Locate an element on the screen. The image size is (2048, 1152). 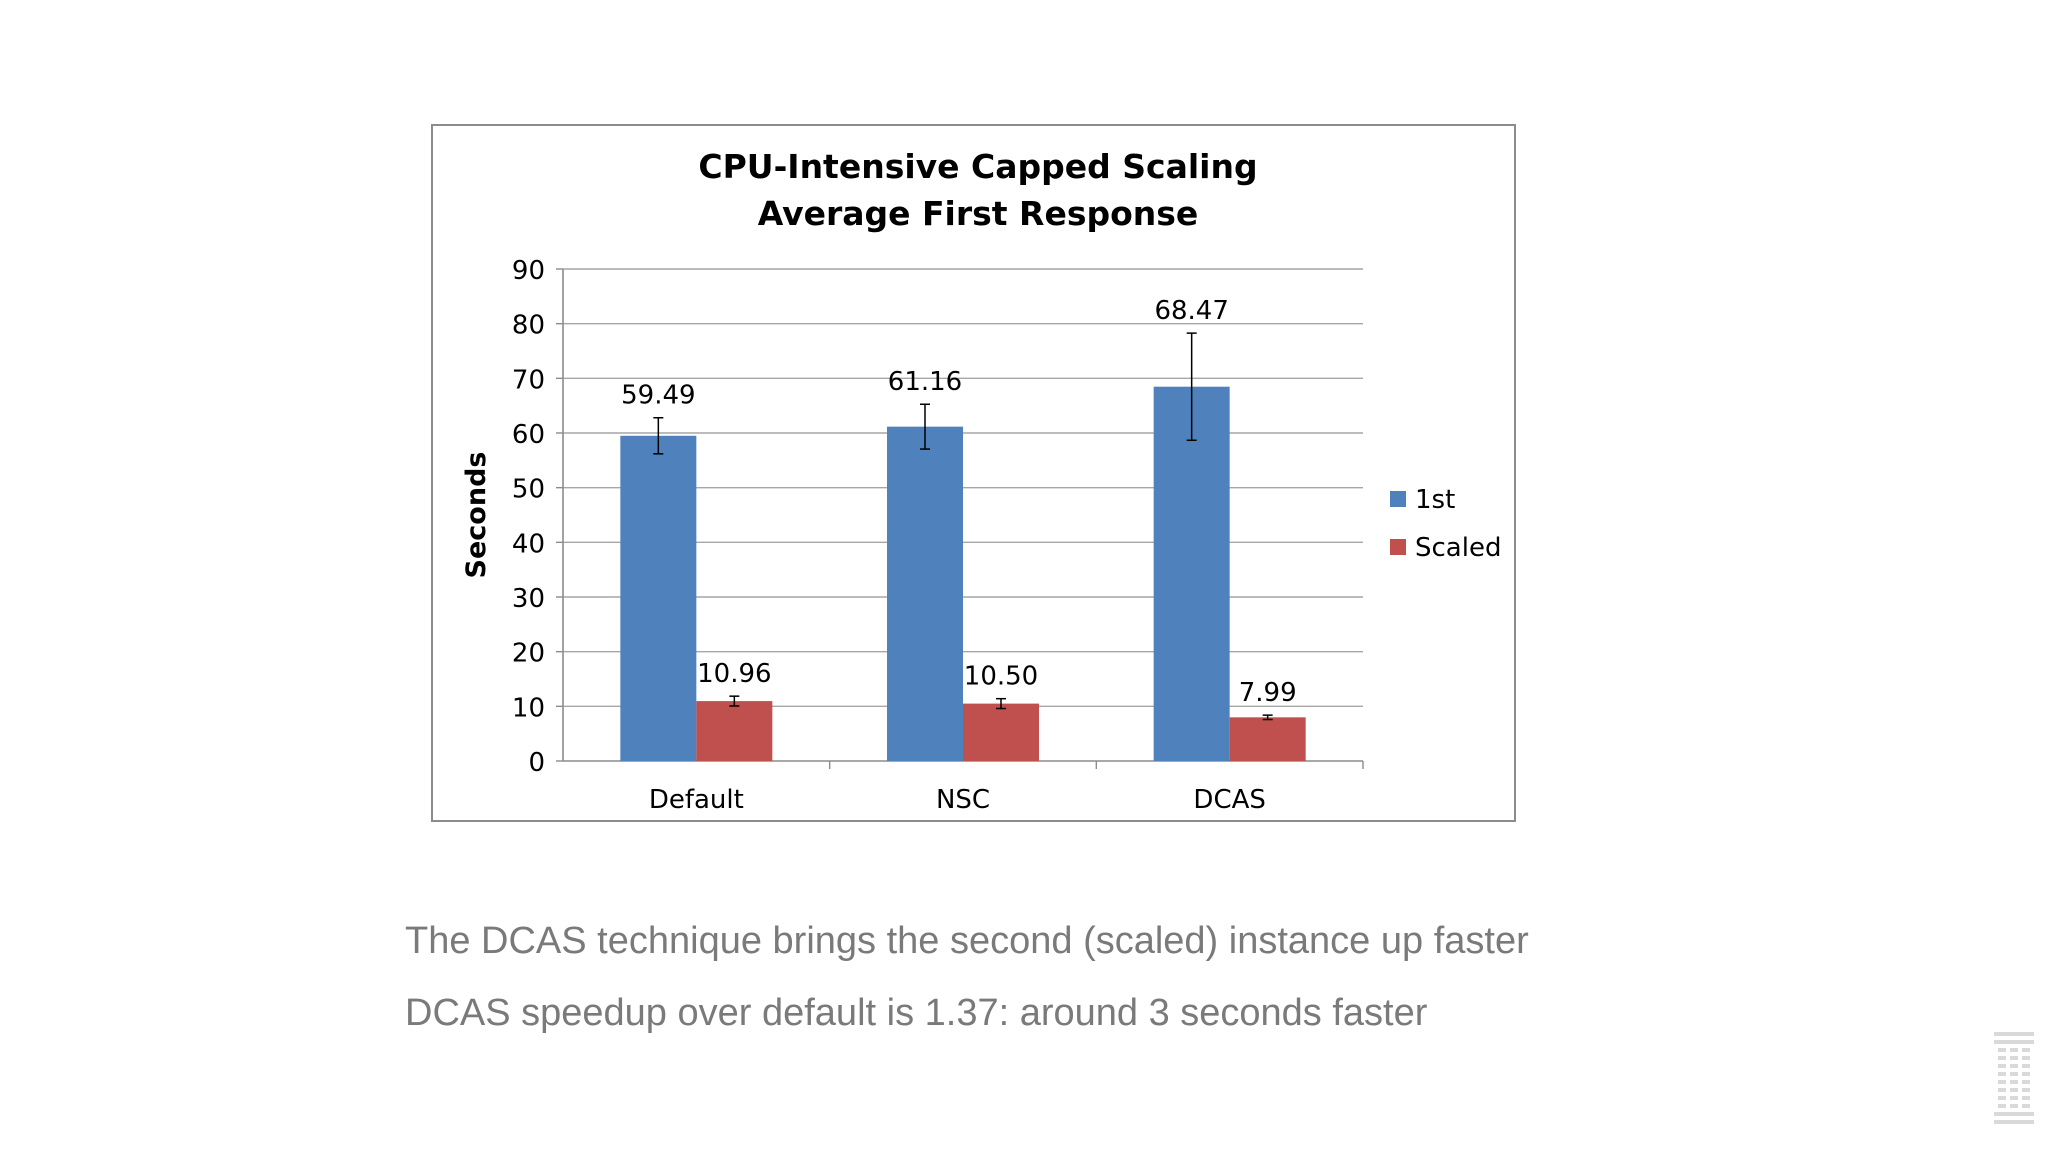
bar-scaled-nsc is located at coordinates (1001, 732).